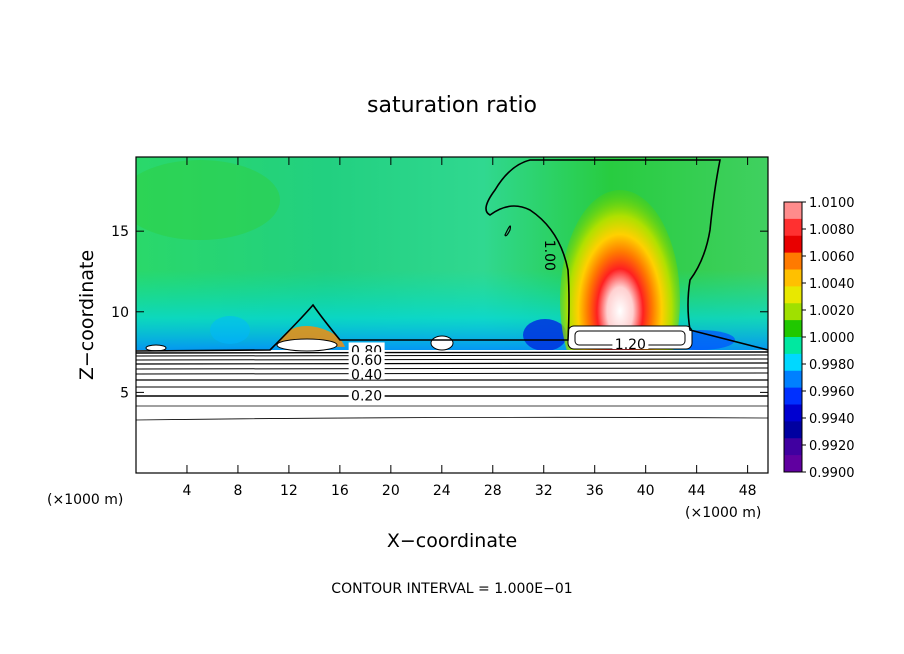 Image resolution: width=904 pixels, height=654 pixels. I want to click on colorbar-label: 1.0060, so click(832, 257).